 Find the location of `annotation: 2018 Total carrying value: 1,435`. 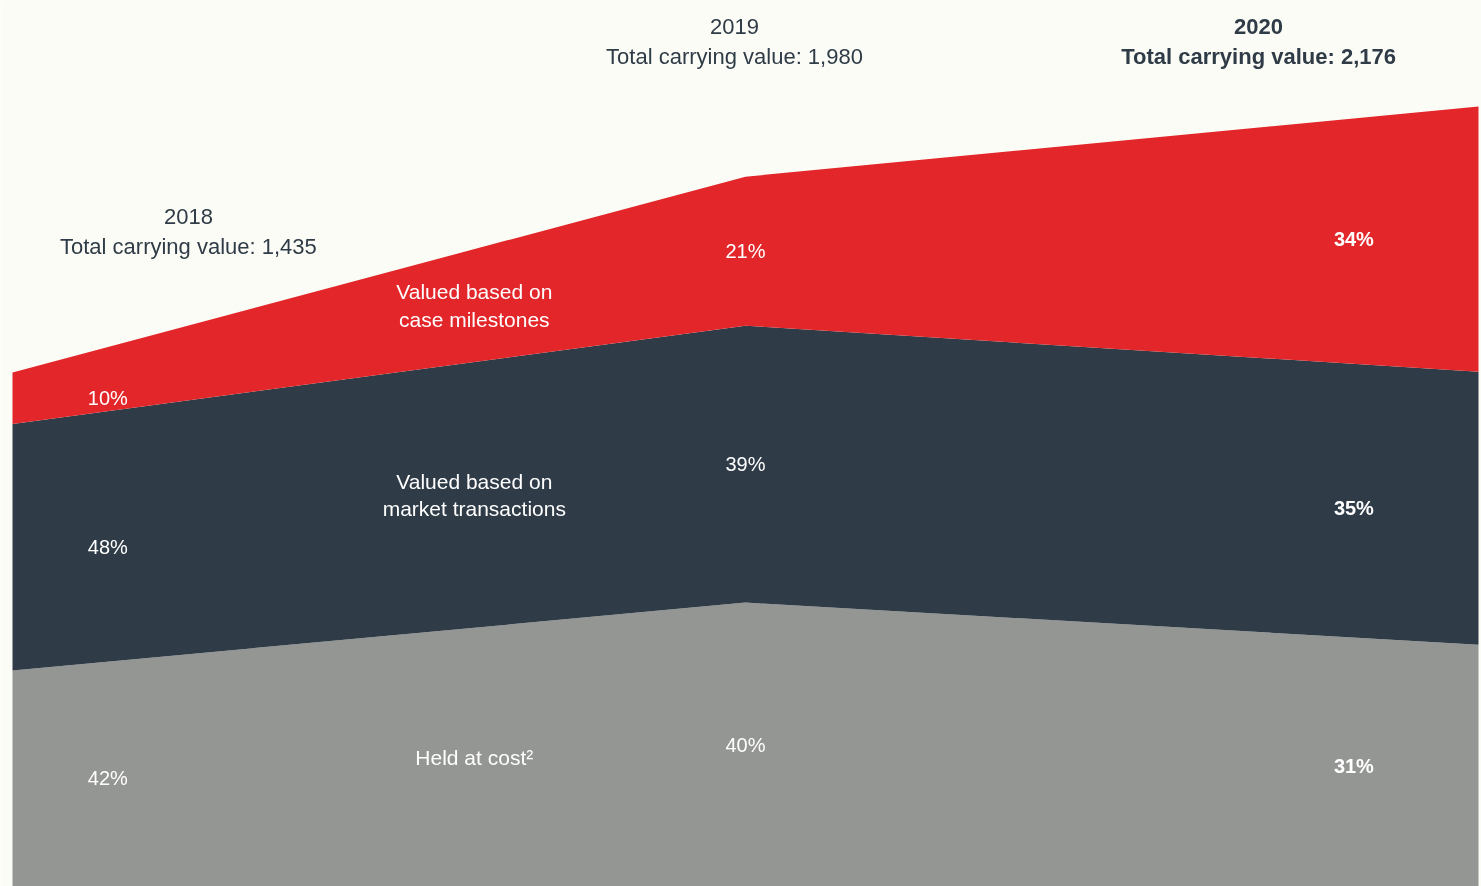

annotation: 2018 Total carrying value: 1,435 is located at coordinates (188, 232).